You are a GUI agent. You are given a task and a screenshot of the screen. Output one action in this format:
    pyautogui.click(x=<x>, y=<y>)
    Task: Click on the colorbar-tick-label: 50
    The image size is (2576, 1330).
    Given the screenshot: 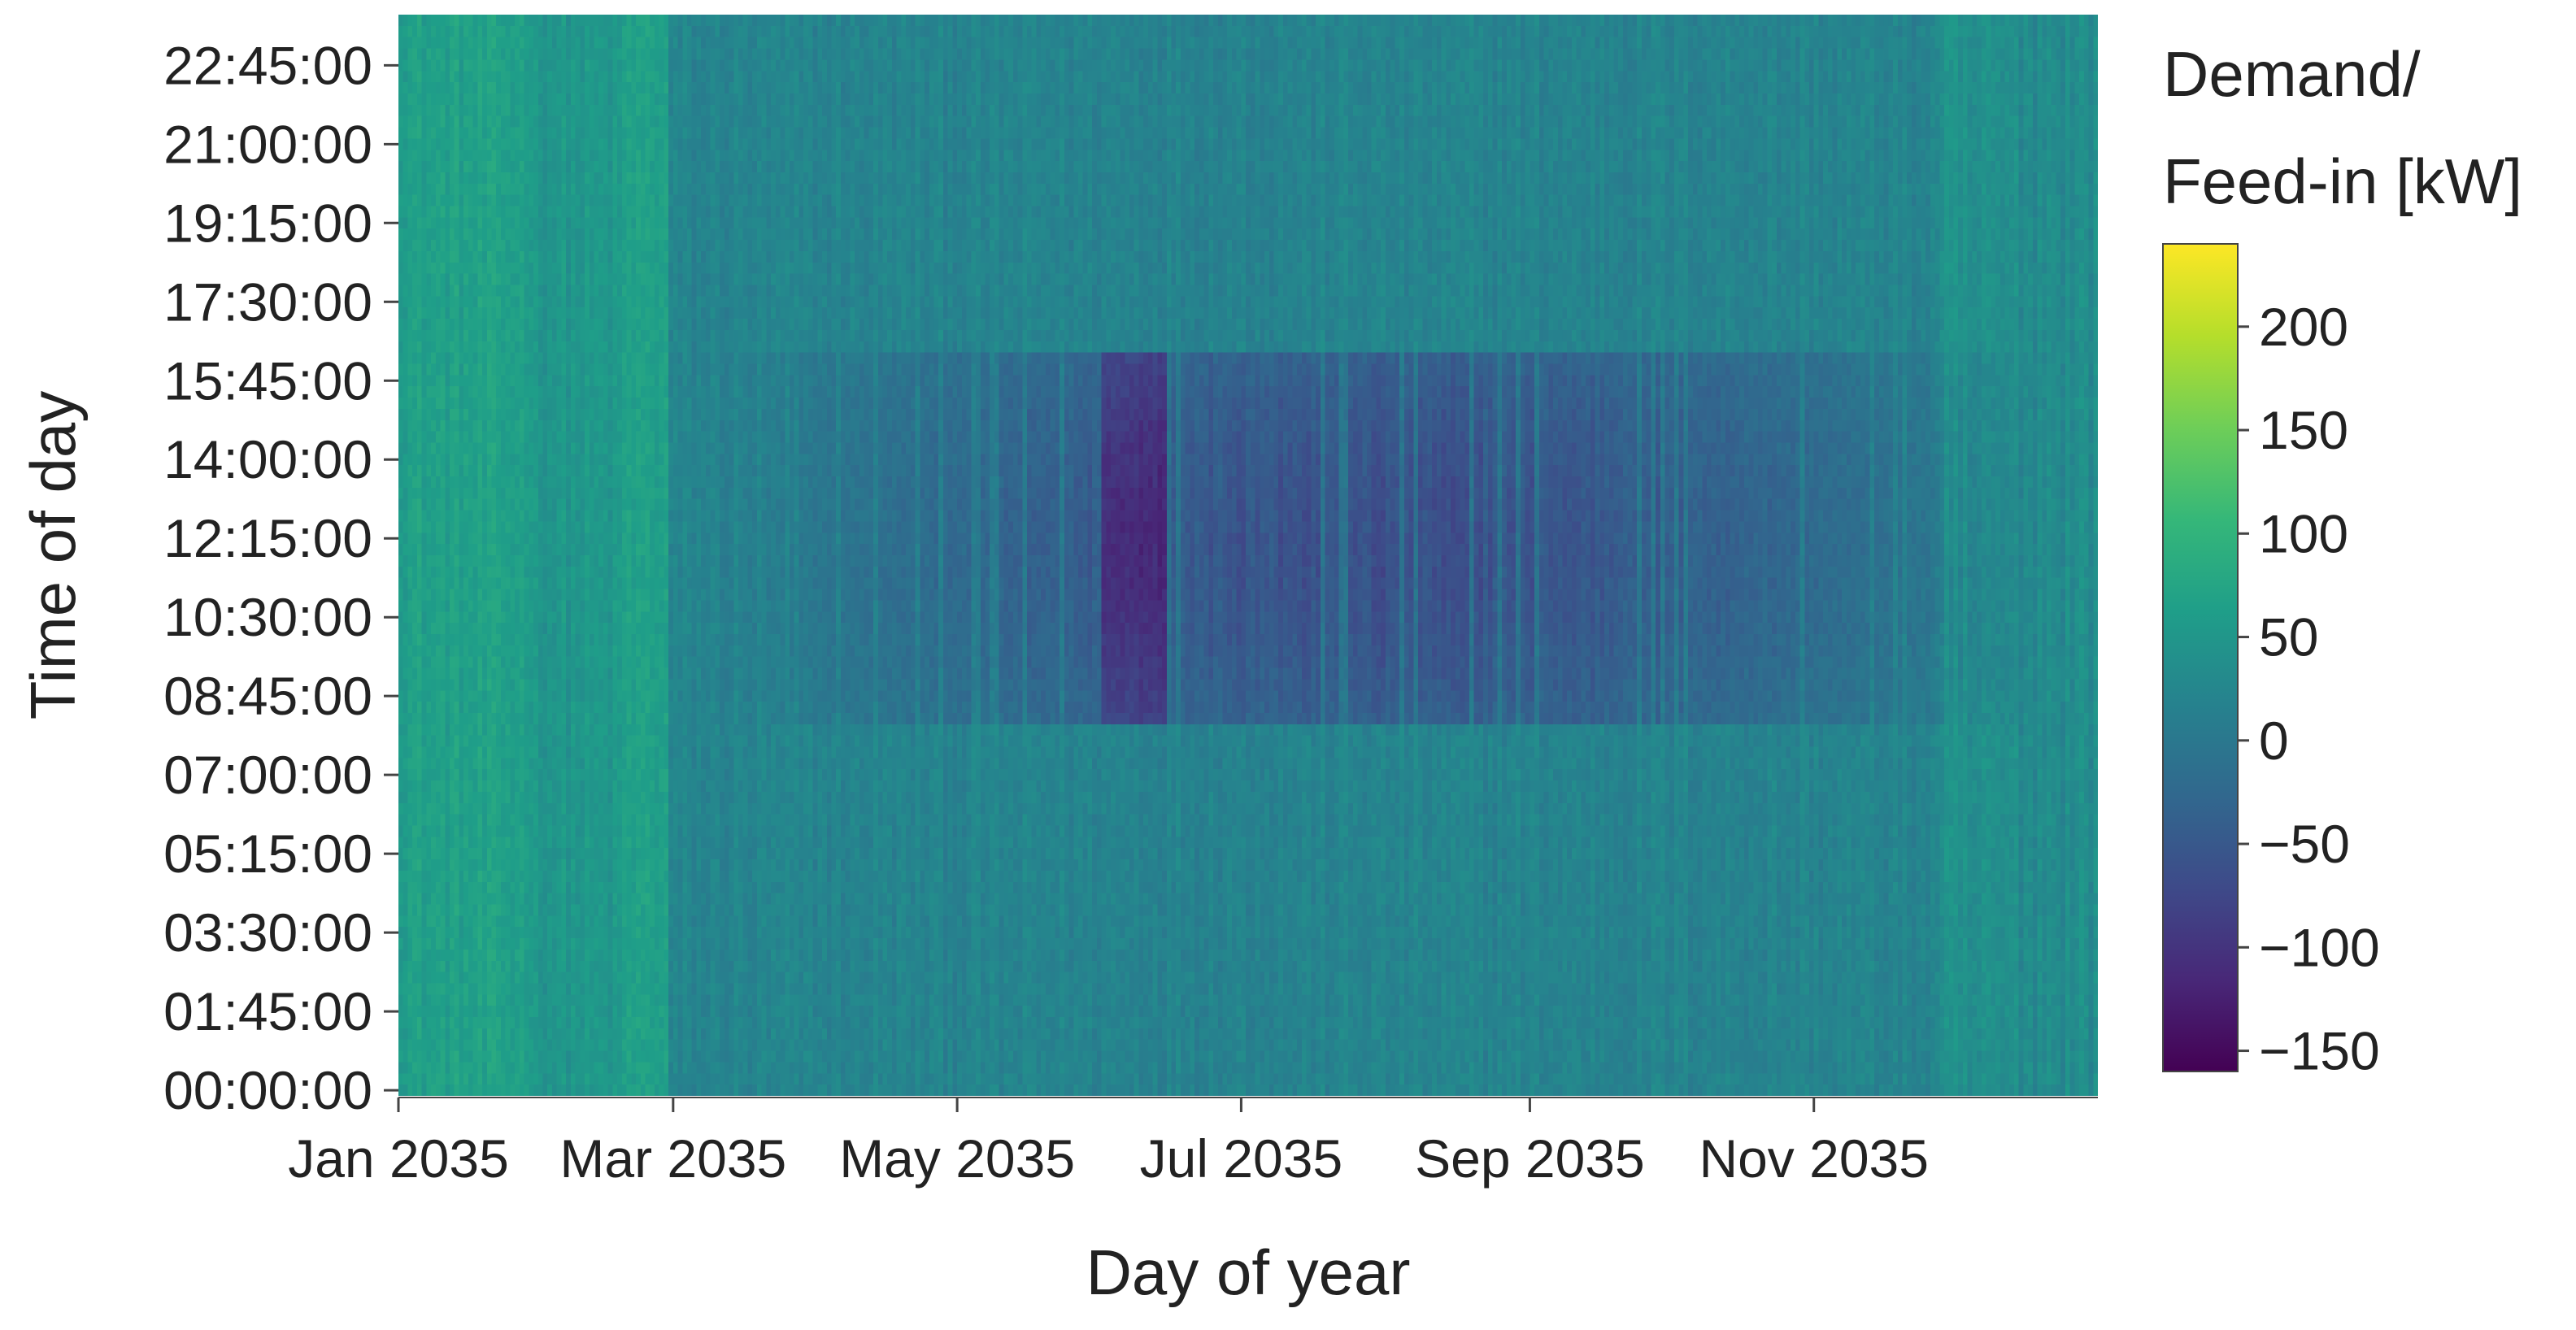 What is the action you would take?
    pyautogui.click(x=2288, y=637)
    